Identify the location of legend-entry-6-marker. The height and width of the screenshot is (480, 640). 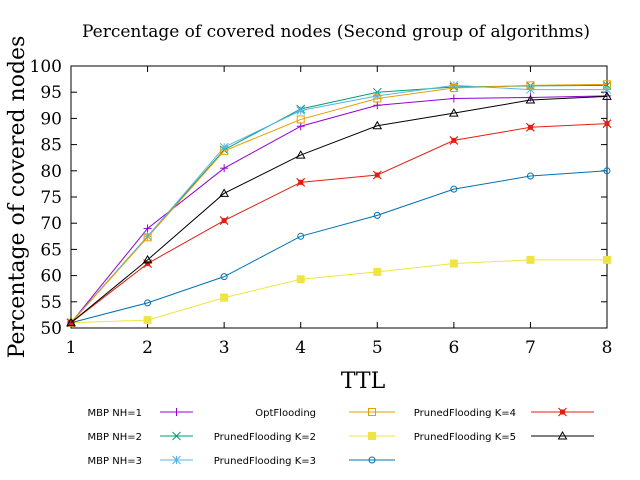
(372, 460).